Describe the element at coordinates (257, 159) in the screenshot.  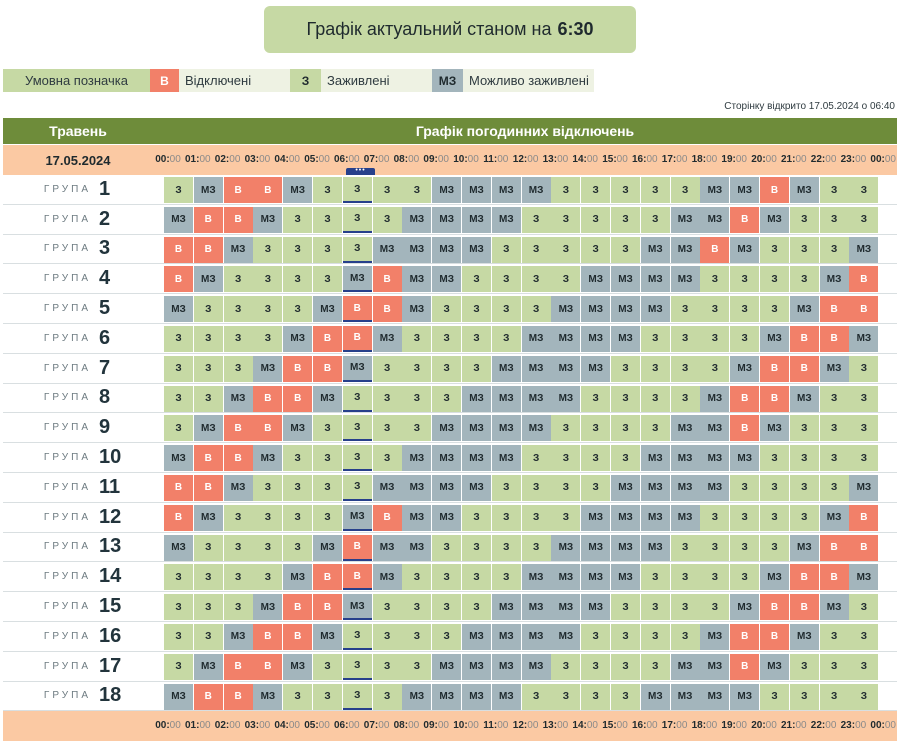
I see `hour-label: 03:00` at that location.